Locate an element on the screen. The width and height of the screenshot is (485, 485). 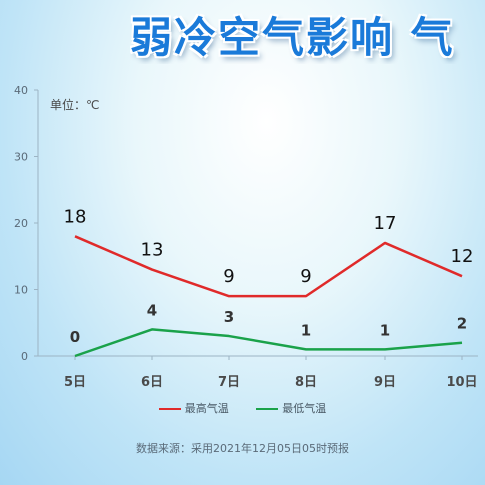
y-tick-label: 40 is located at coordinates (21, 90).